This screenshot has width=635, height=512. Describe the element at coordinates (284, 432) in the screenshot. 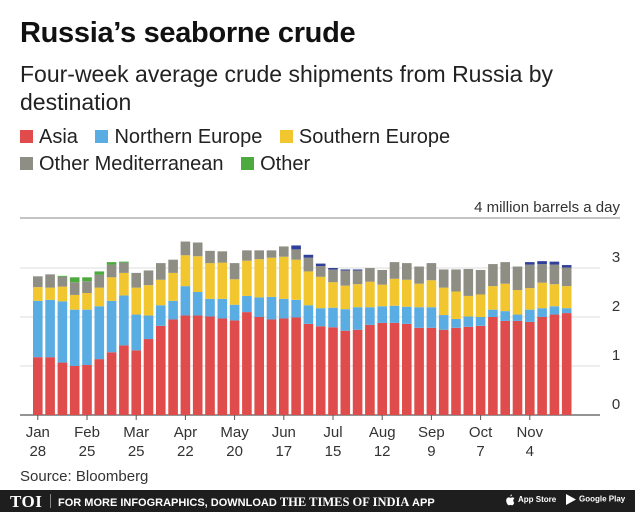

I see `x-tick-label-month: Jun` at that location.